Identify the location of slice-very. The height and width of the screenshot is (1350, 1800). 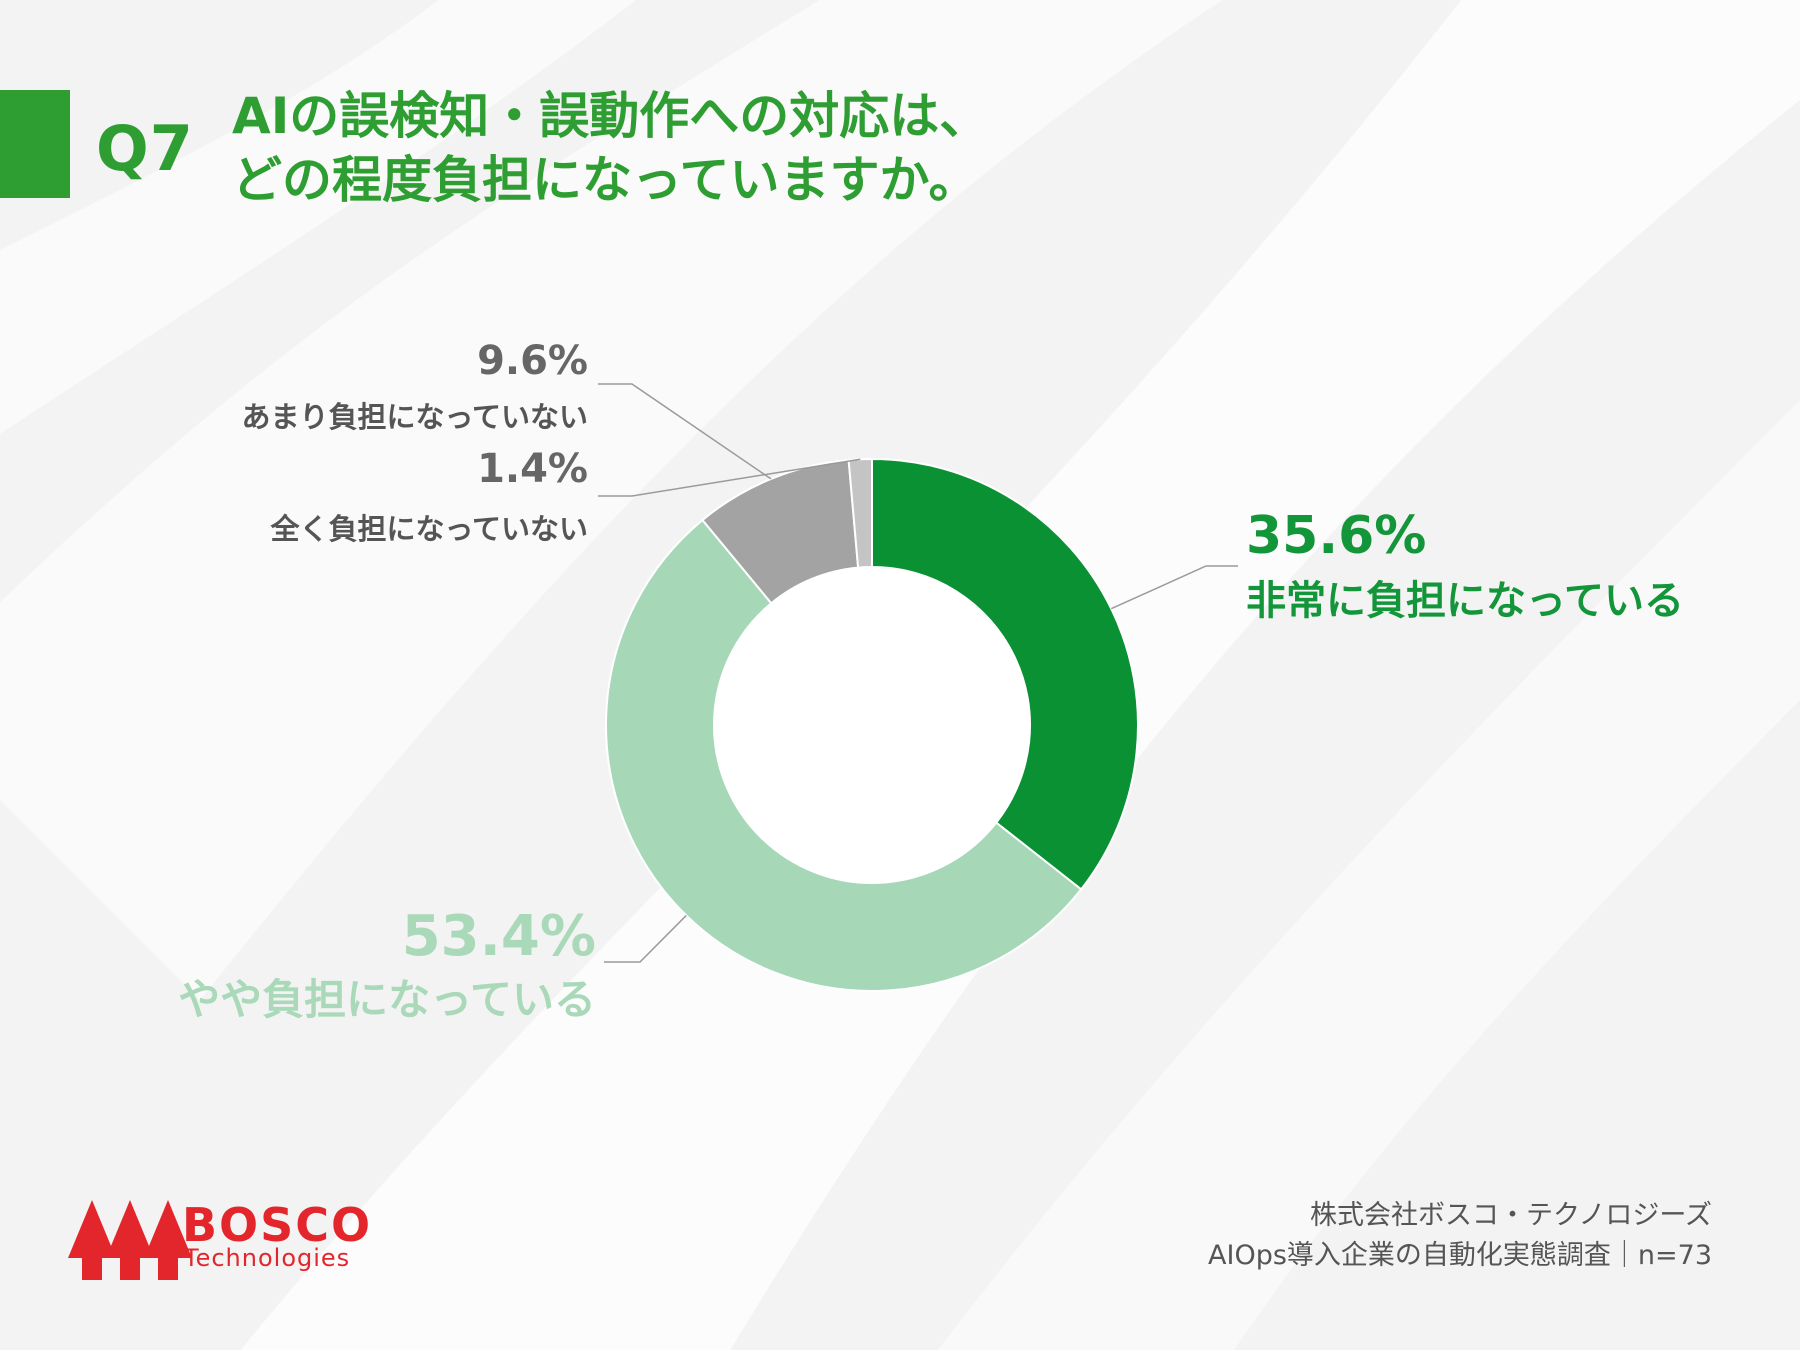
(1005, 674).